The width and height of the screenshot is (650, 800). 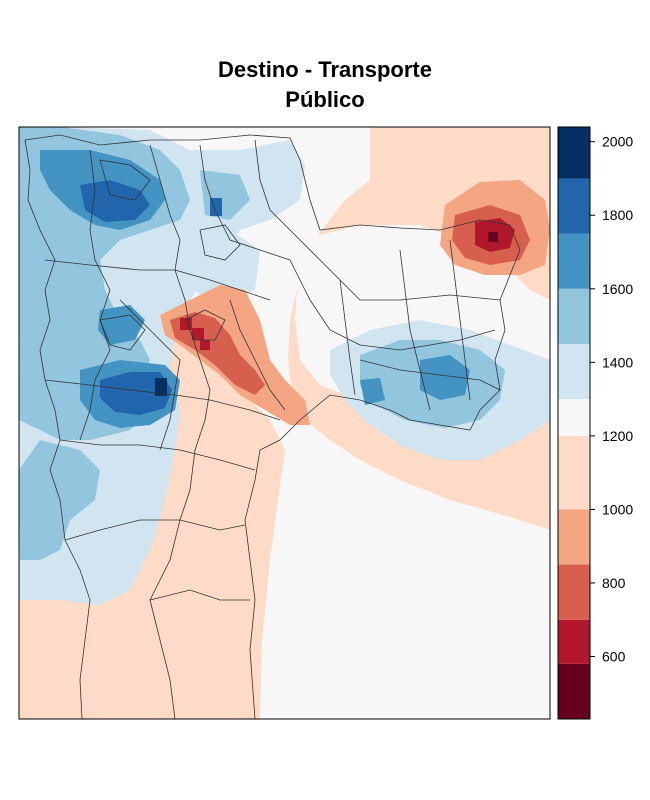 What do you see at coordinates (136, 393) in the screenshot?
I see `raster-region-darkblue-west` at bounding box center [136, 393].